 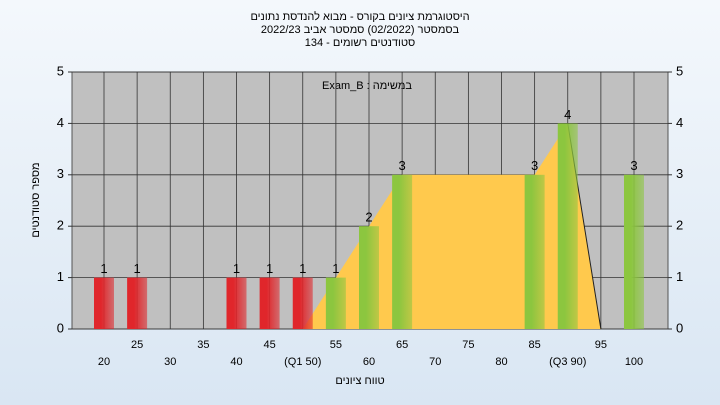 I want to click on x-tick-label: (Q3 90), so click(x=567, y=362).